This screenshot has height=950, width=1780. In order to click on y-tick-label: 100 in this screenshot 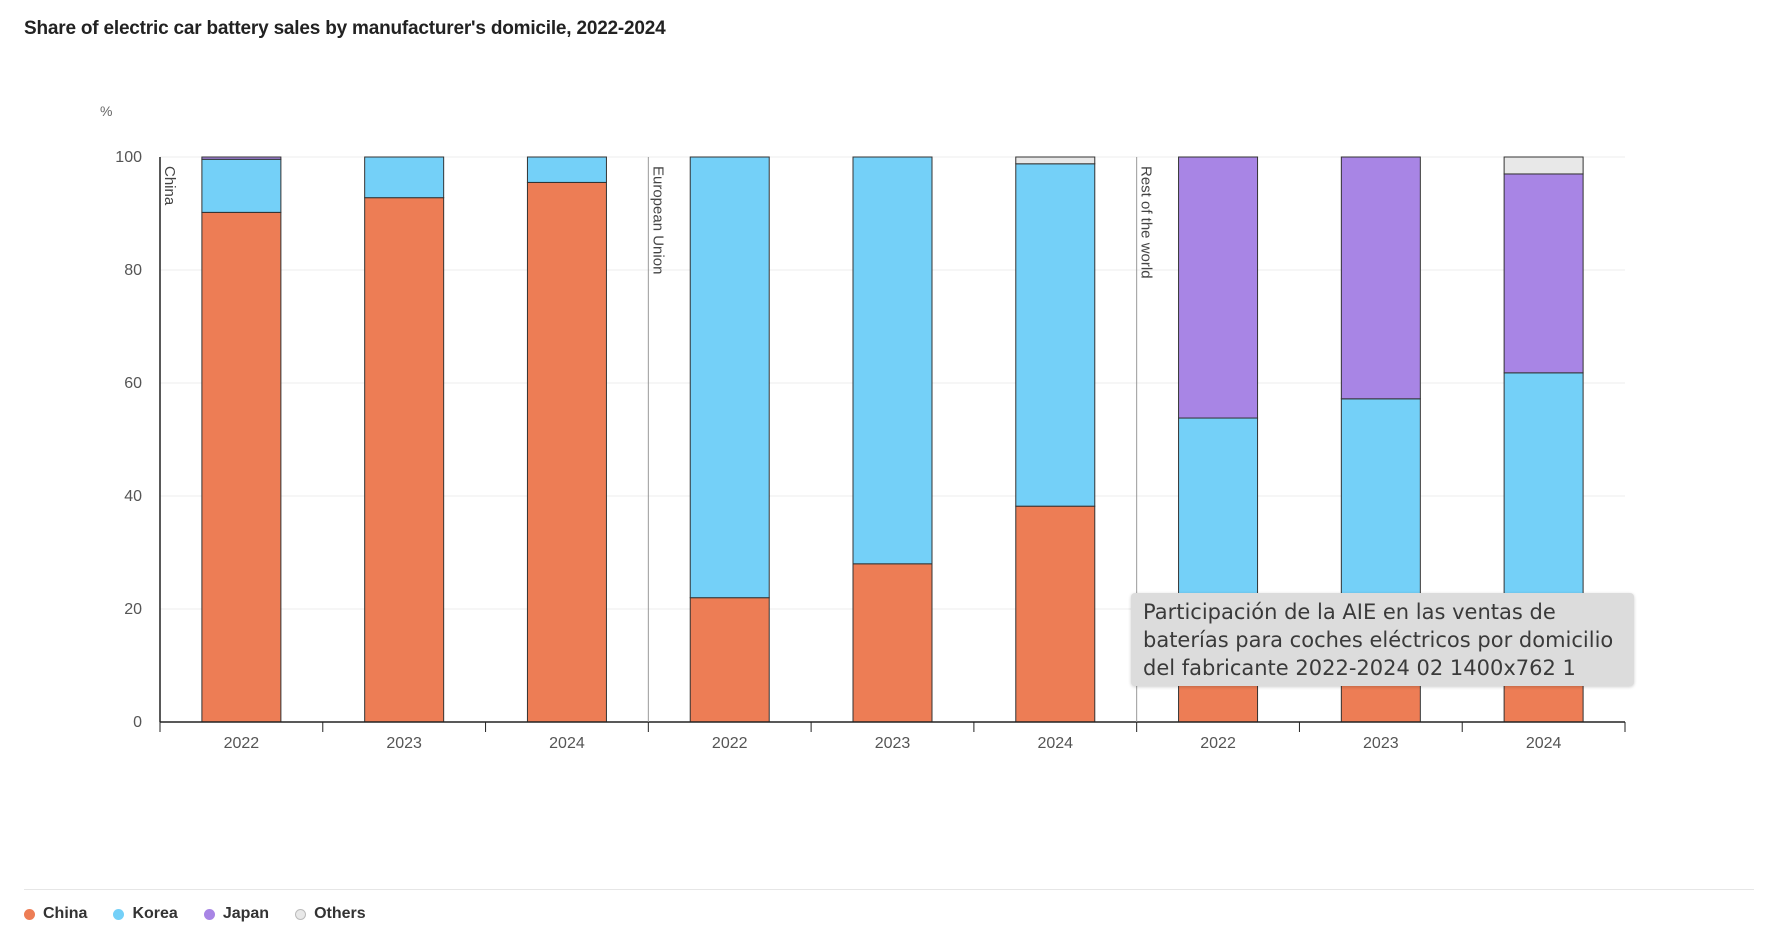, I will do `click(128, 157)`.